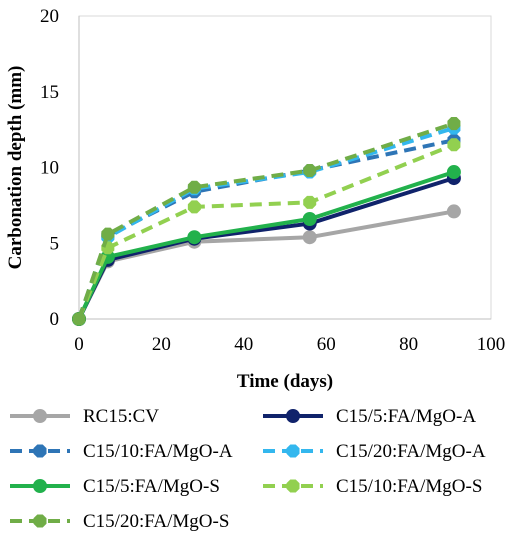 This screenshot has width=513, height=550. Describe the element at coordinates (49, 16) in the screenshot. I see `y-tick-label: 20` at that location.